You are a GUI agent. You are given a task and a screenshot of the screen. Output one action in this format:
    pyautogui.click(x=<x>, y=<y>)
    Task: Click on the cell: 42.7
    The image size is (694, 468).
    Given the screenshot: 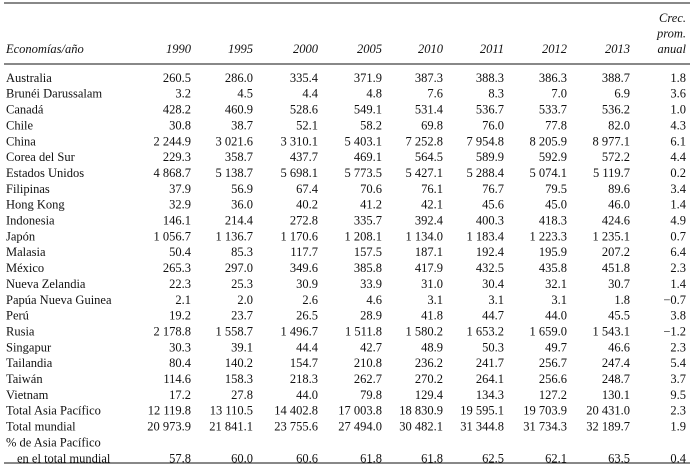 What is the action you would take?
    pyautogui.click(x=371, y=347)
    